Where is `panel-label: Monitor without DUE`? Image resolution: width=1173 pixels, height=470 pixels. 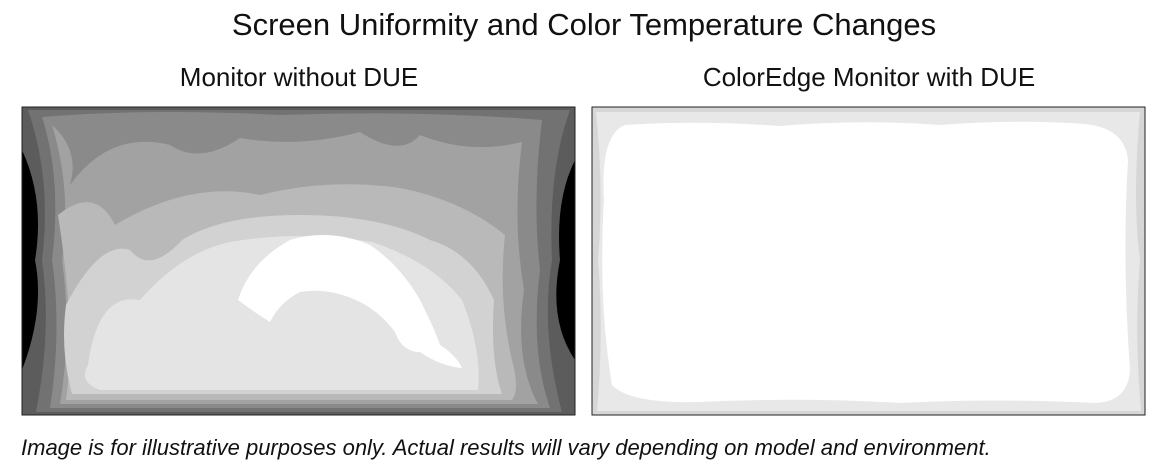 panel-label: Monitor without DUE is located at coordinates (299, 77).